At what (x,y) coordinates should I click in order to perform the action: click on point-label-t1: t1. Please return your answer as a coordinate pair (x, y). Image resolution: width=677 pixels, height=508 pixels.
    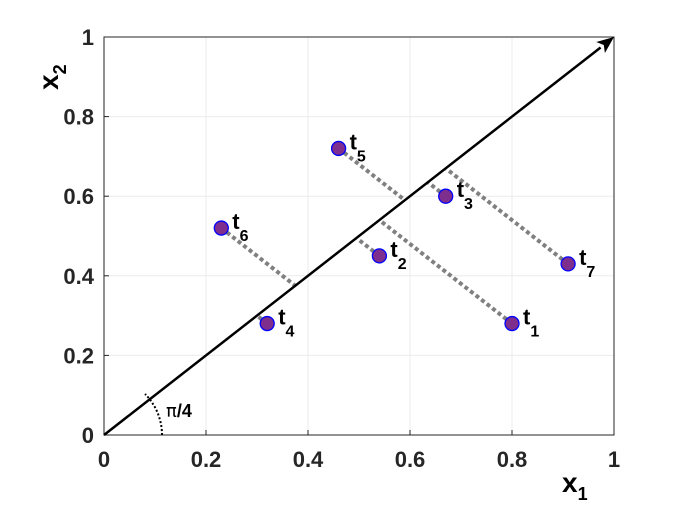
    Looking at the image, I should click on (531, 323).